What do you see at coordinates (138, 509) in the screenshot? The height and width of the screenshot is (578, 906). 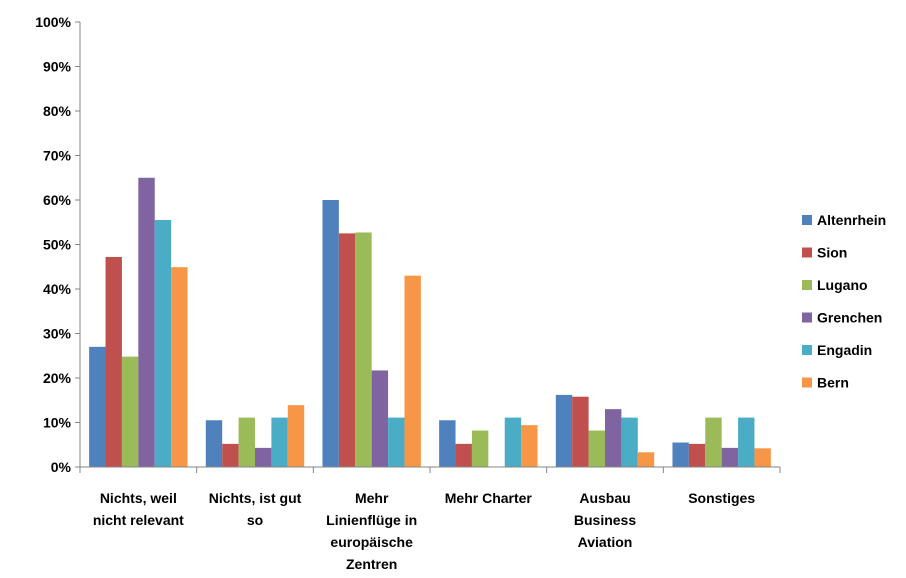 I see `x-category-label: Nichts, weil nicht relevant` at bounding box center [138, 509].